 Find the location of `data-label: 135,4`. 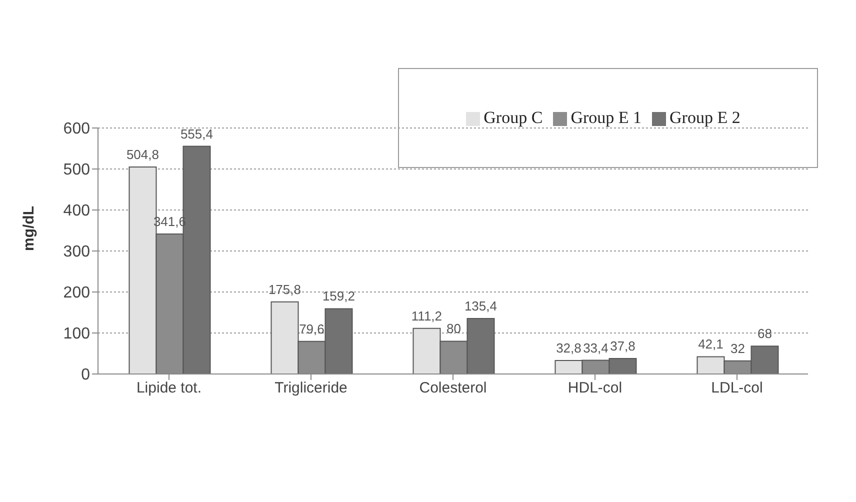

data-label: 135,4 is located at coordinates (481, 306).